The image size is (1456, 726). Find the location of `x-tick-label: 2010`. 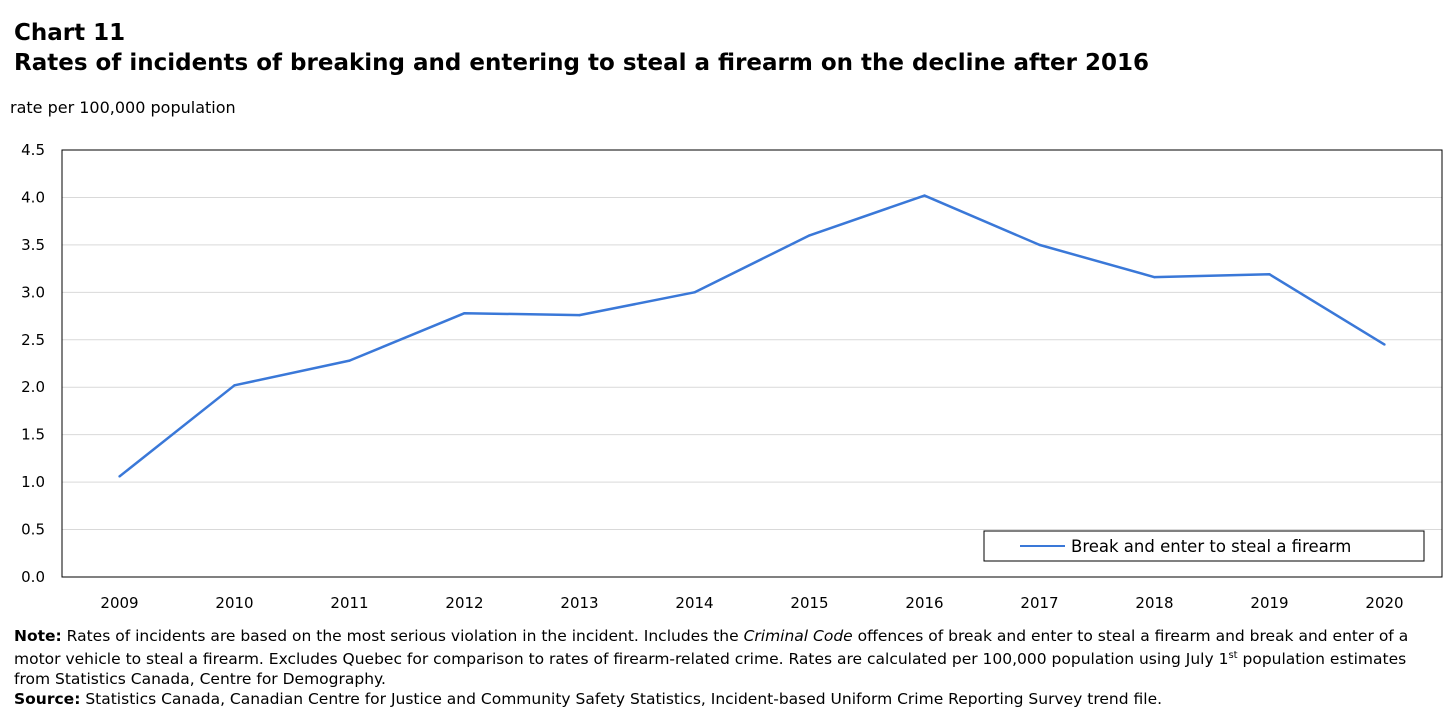

x-tick-label: 2010 is located at coordinates (234, 603).